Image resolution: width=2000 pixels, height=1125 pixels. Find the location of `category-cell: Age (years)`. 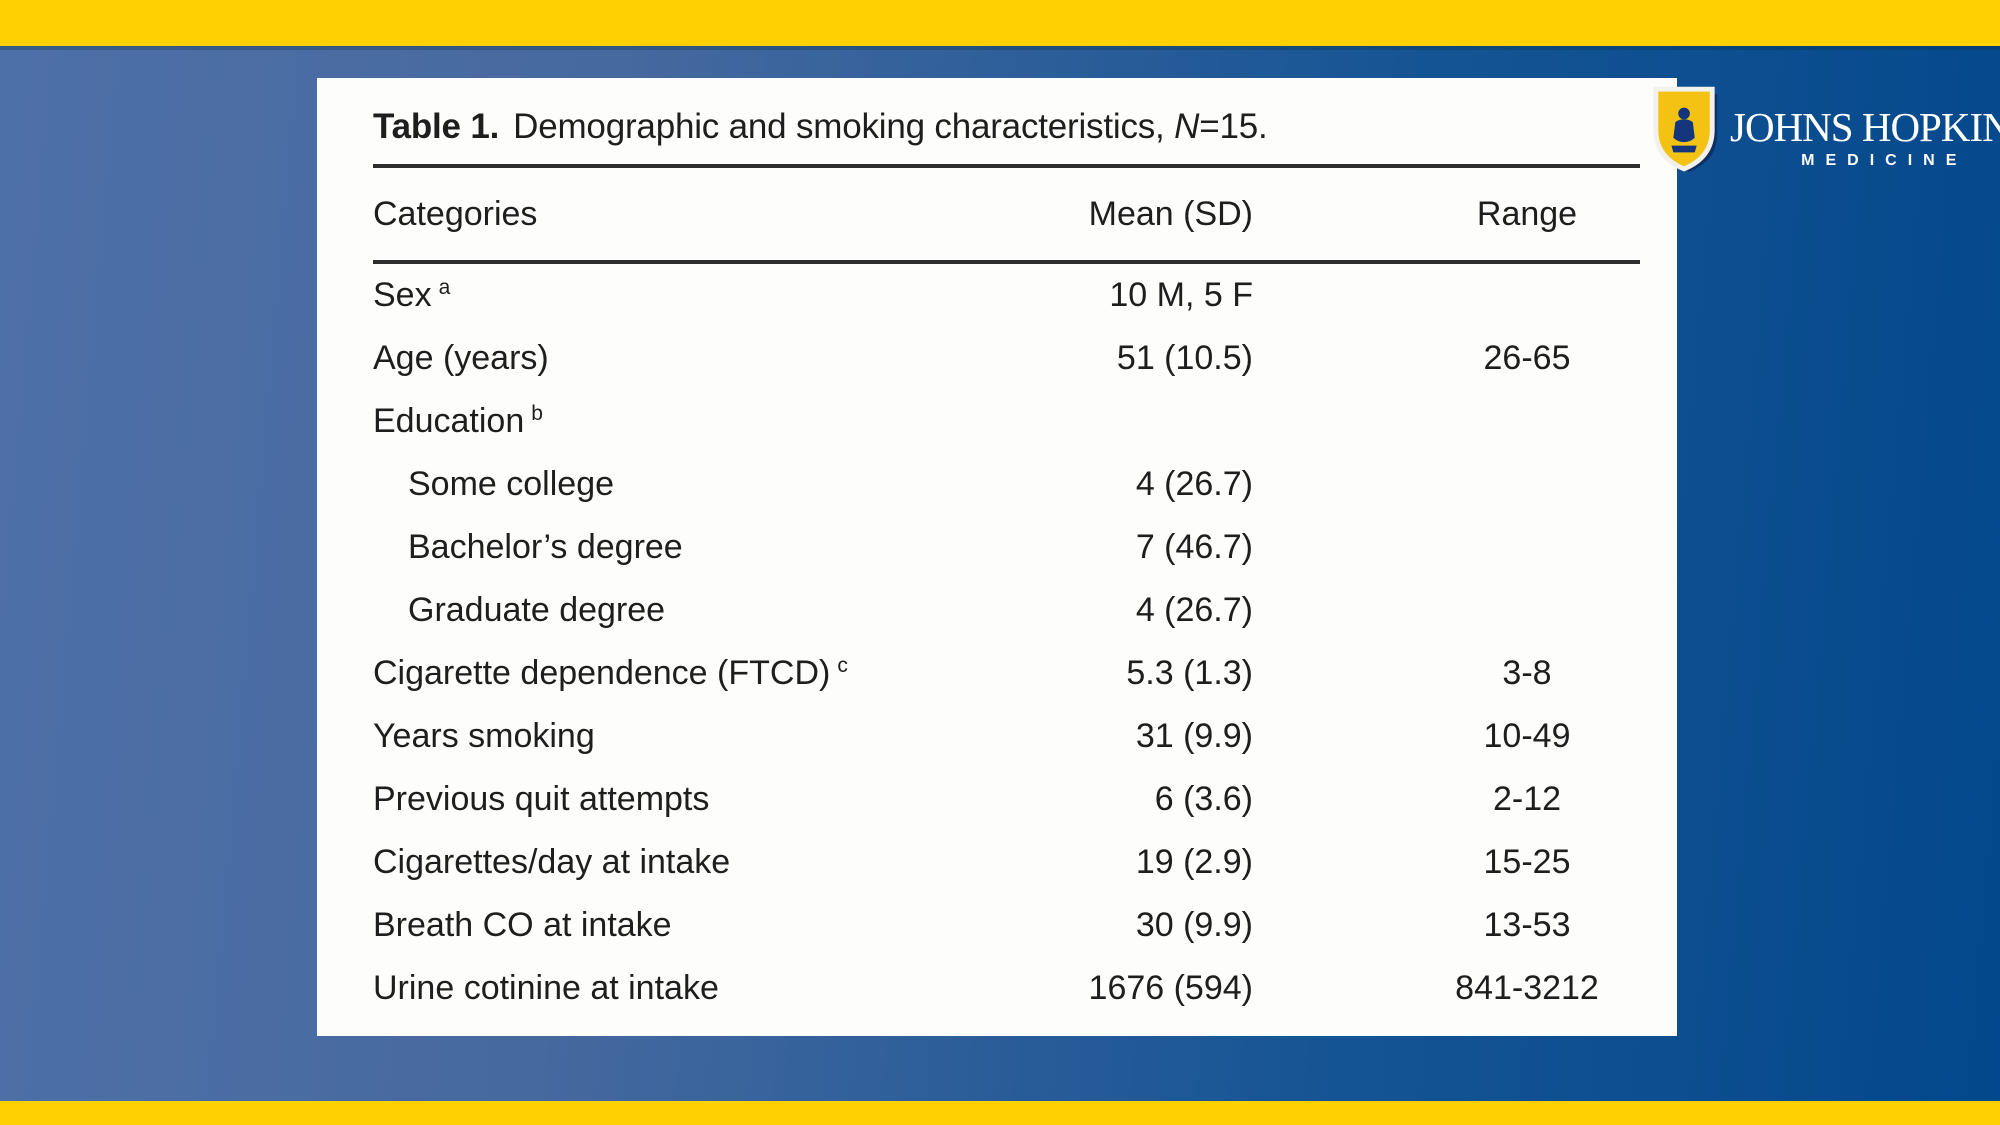

category-cell: Age (years) is located at coordinates (461, 358).